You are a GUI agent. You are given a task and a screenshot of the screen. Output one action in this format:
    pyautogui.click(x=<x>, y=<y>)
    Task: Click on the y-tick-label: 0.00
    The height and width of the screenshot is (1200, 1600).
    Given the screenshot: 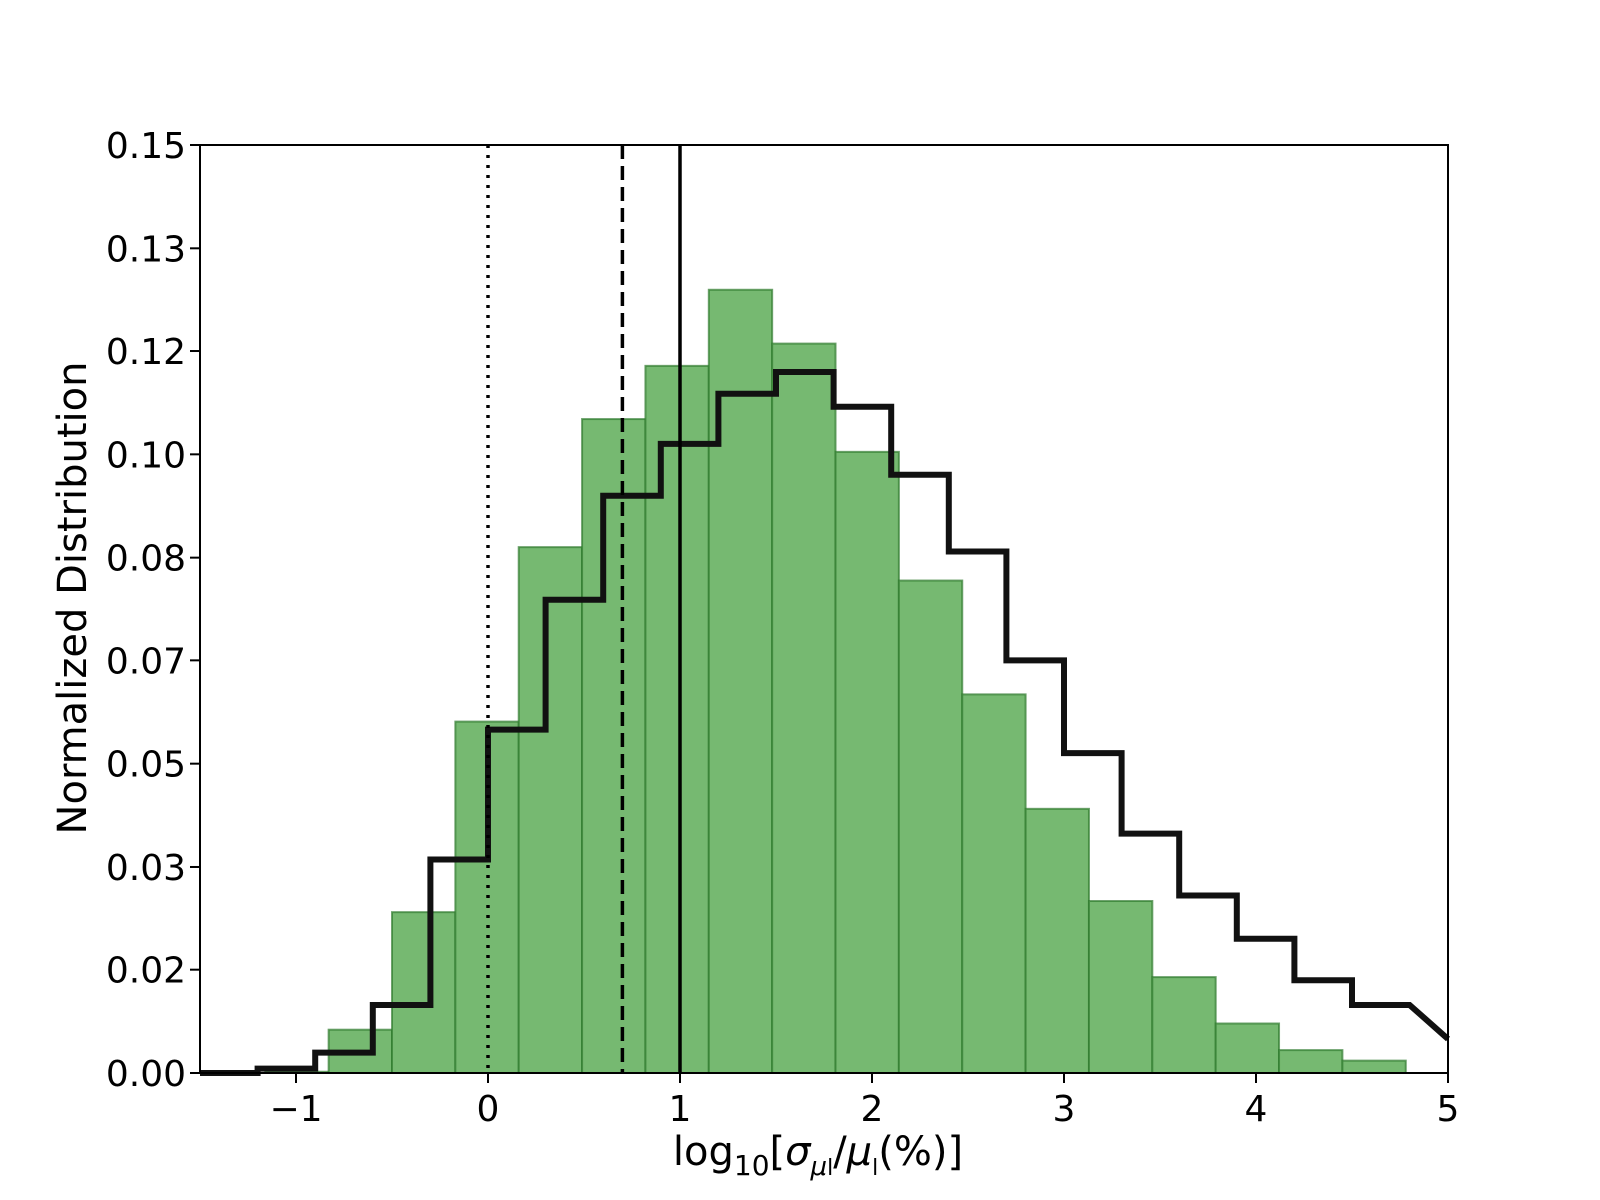 What is the action you would take?
    pyautogui.click(x=146, y=1074)
    